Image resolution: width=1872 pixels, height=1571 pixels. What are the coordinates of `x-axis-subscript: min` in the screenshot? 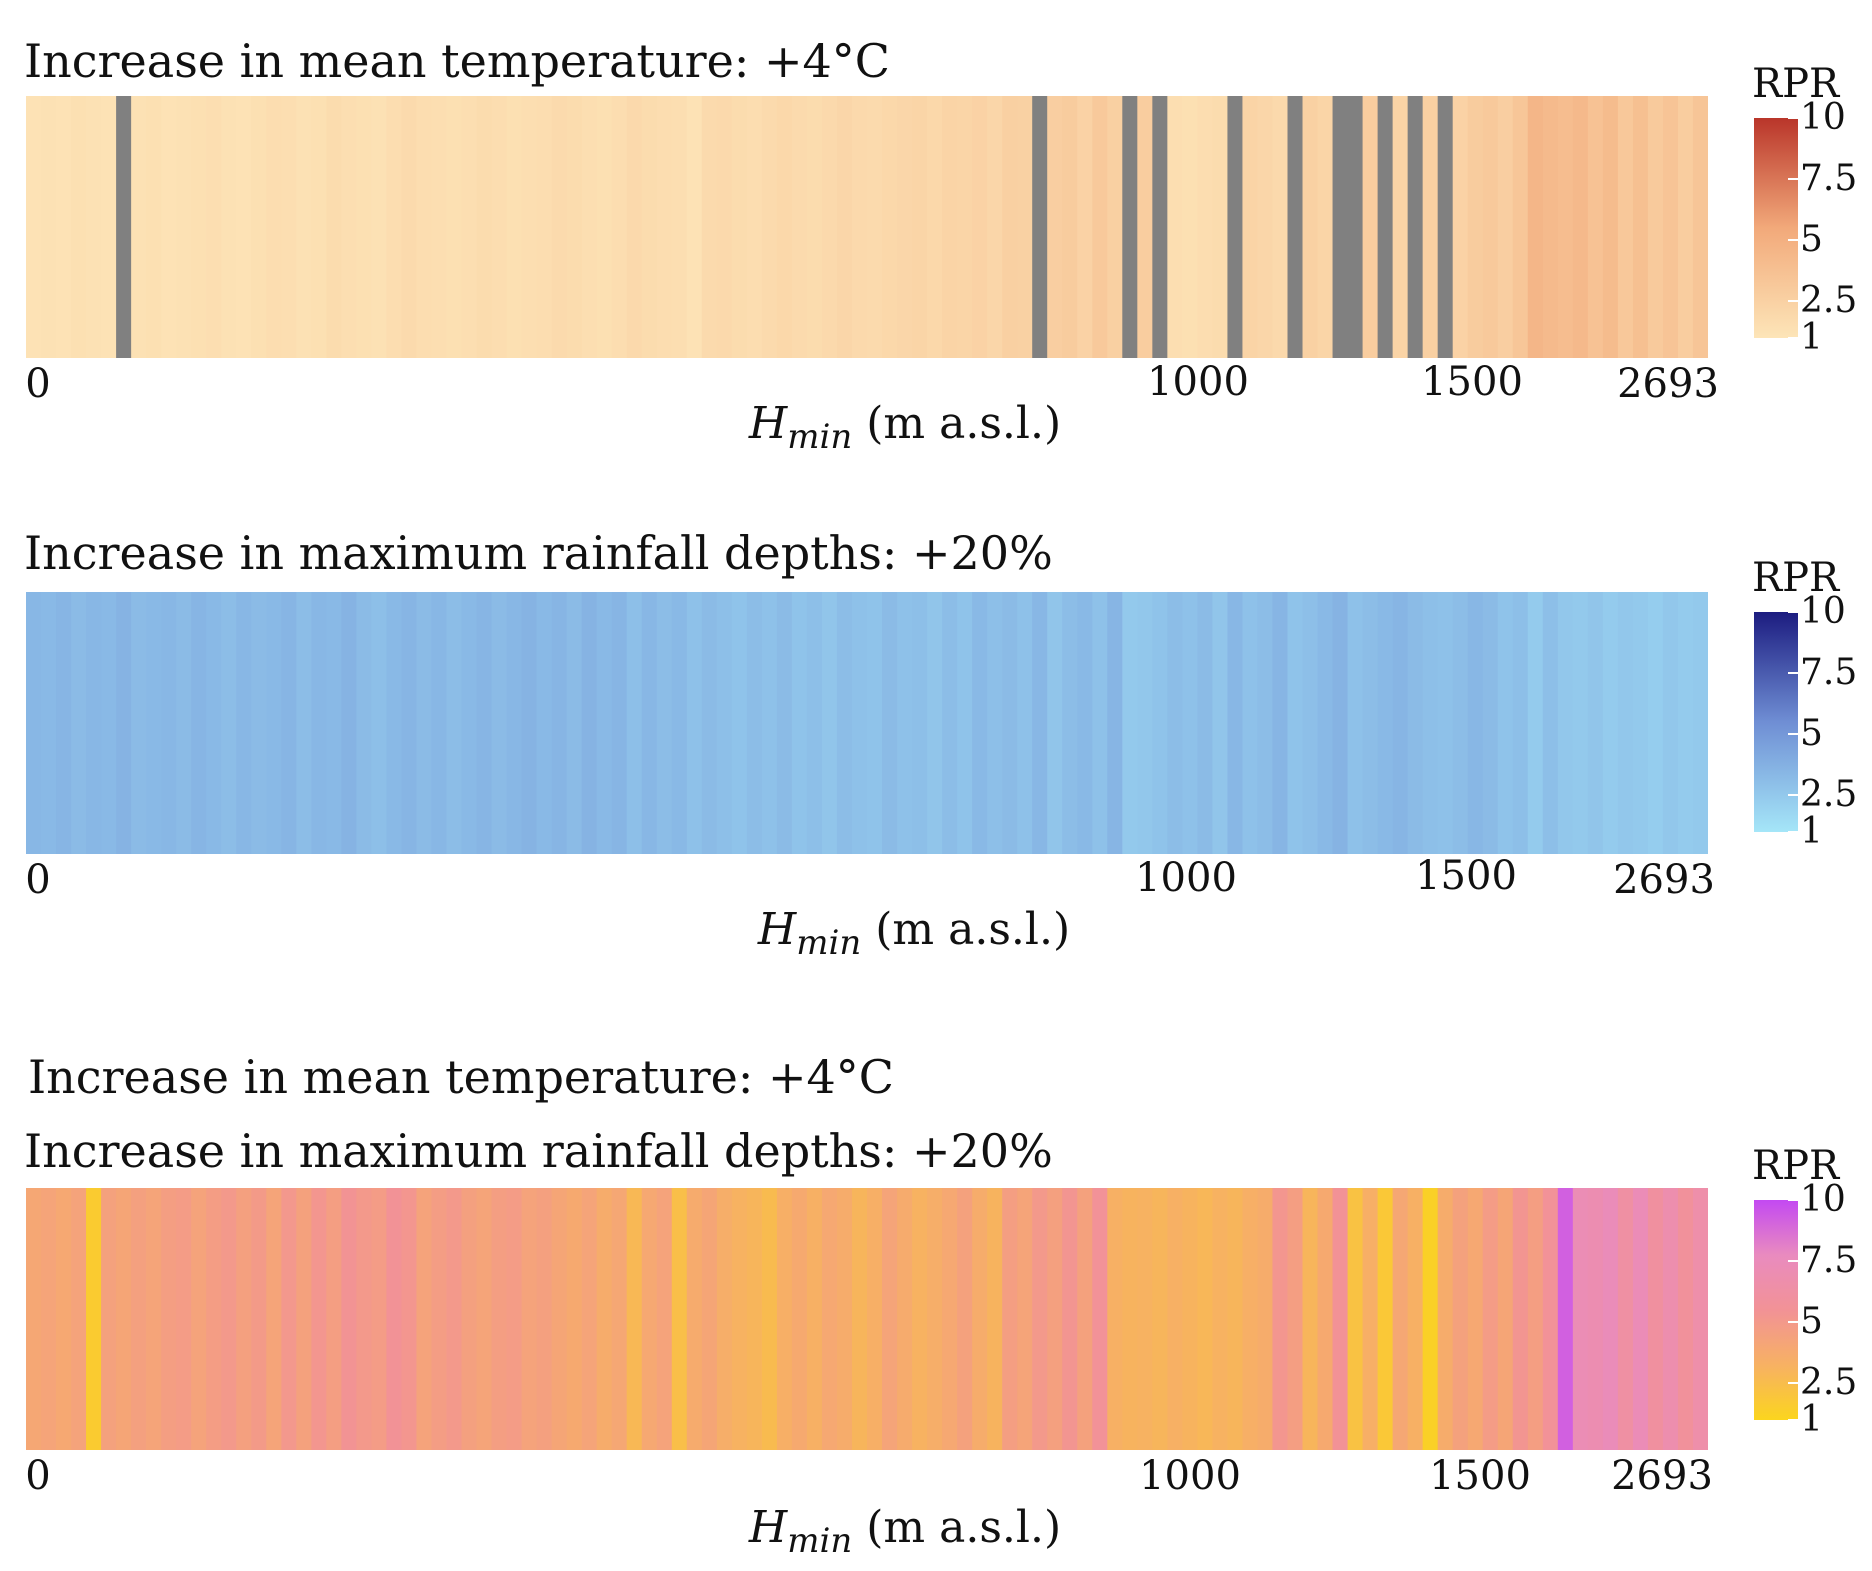 It's located at (820, 437).